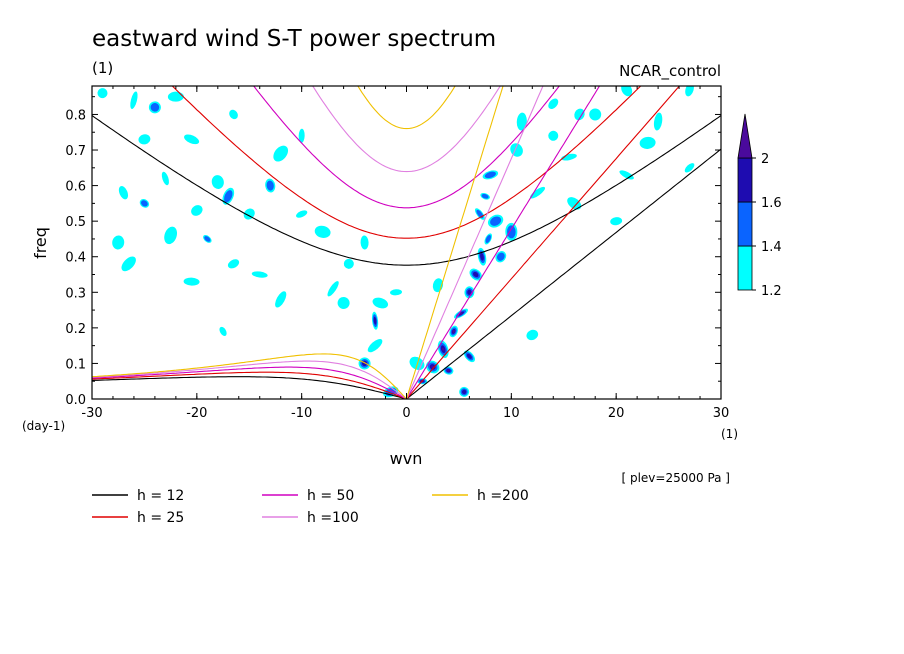  What do you see at coordinates (91, 413) in the screenshot?
I see `x-tick-label: -30` at bounding box center [91, 413].